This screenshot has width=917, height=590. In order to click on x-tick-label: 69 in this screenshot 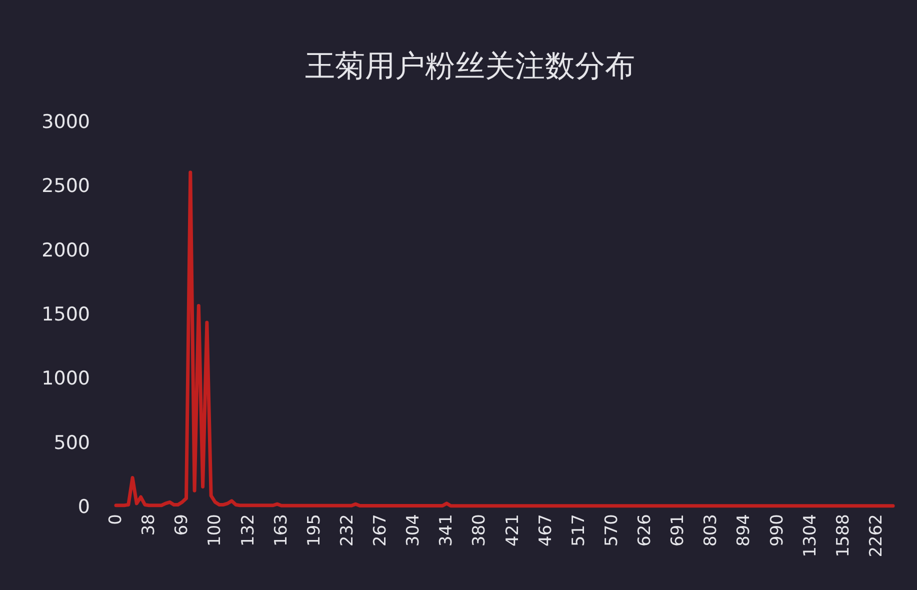, I will do `click(182, 525)`.